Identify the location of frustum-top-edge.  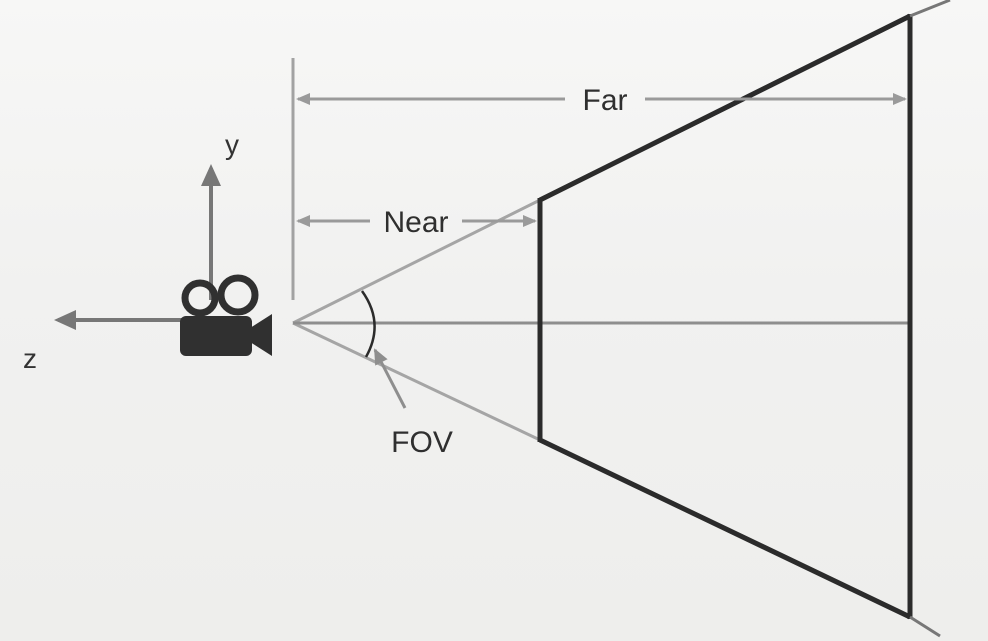
(725, 108).